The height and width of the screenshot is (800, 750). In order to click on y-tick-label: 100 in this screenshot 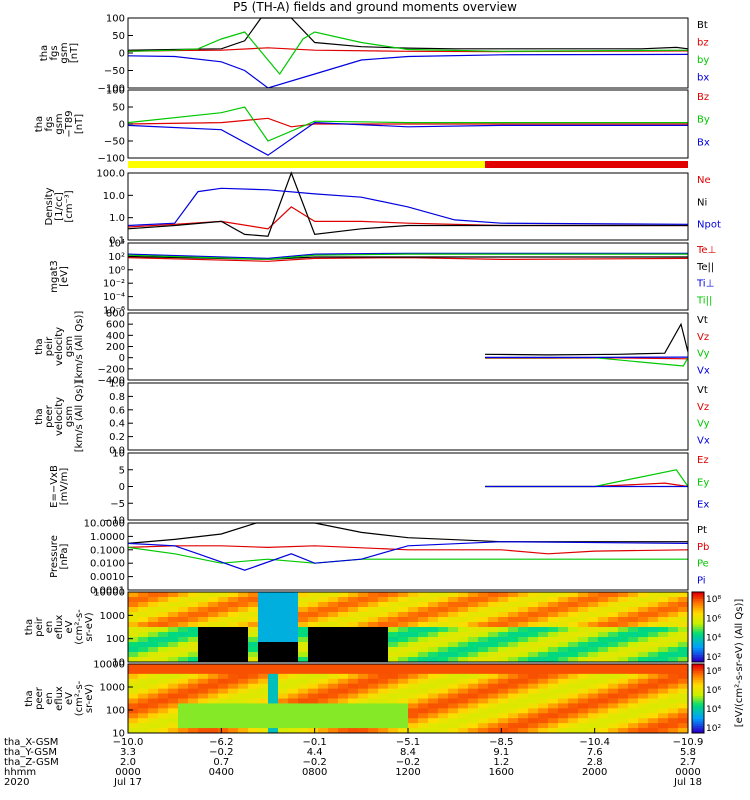, I will do `click(115, 91)`.